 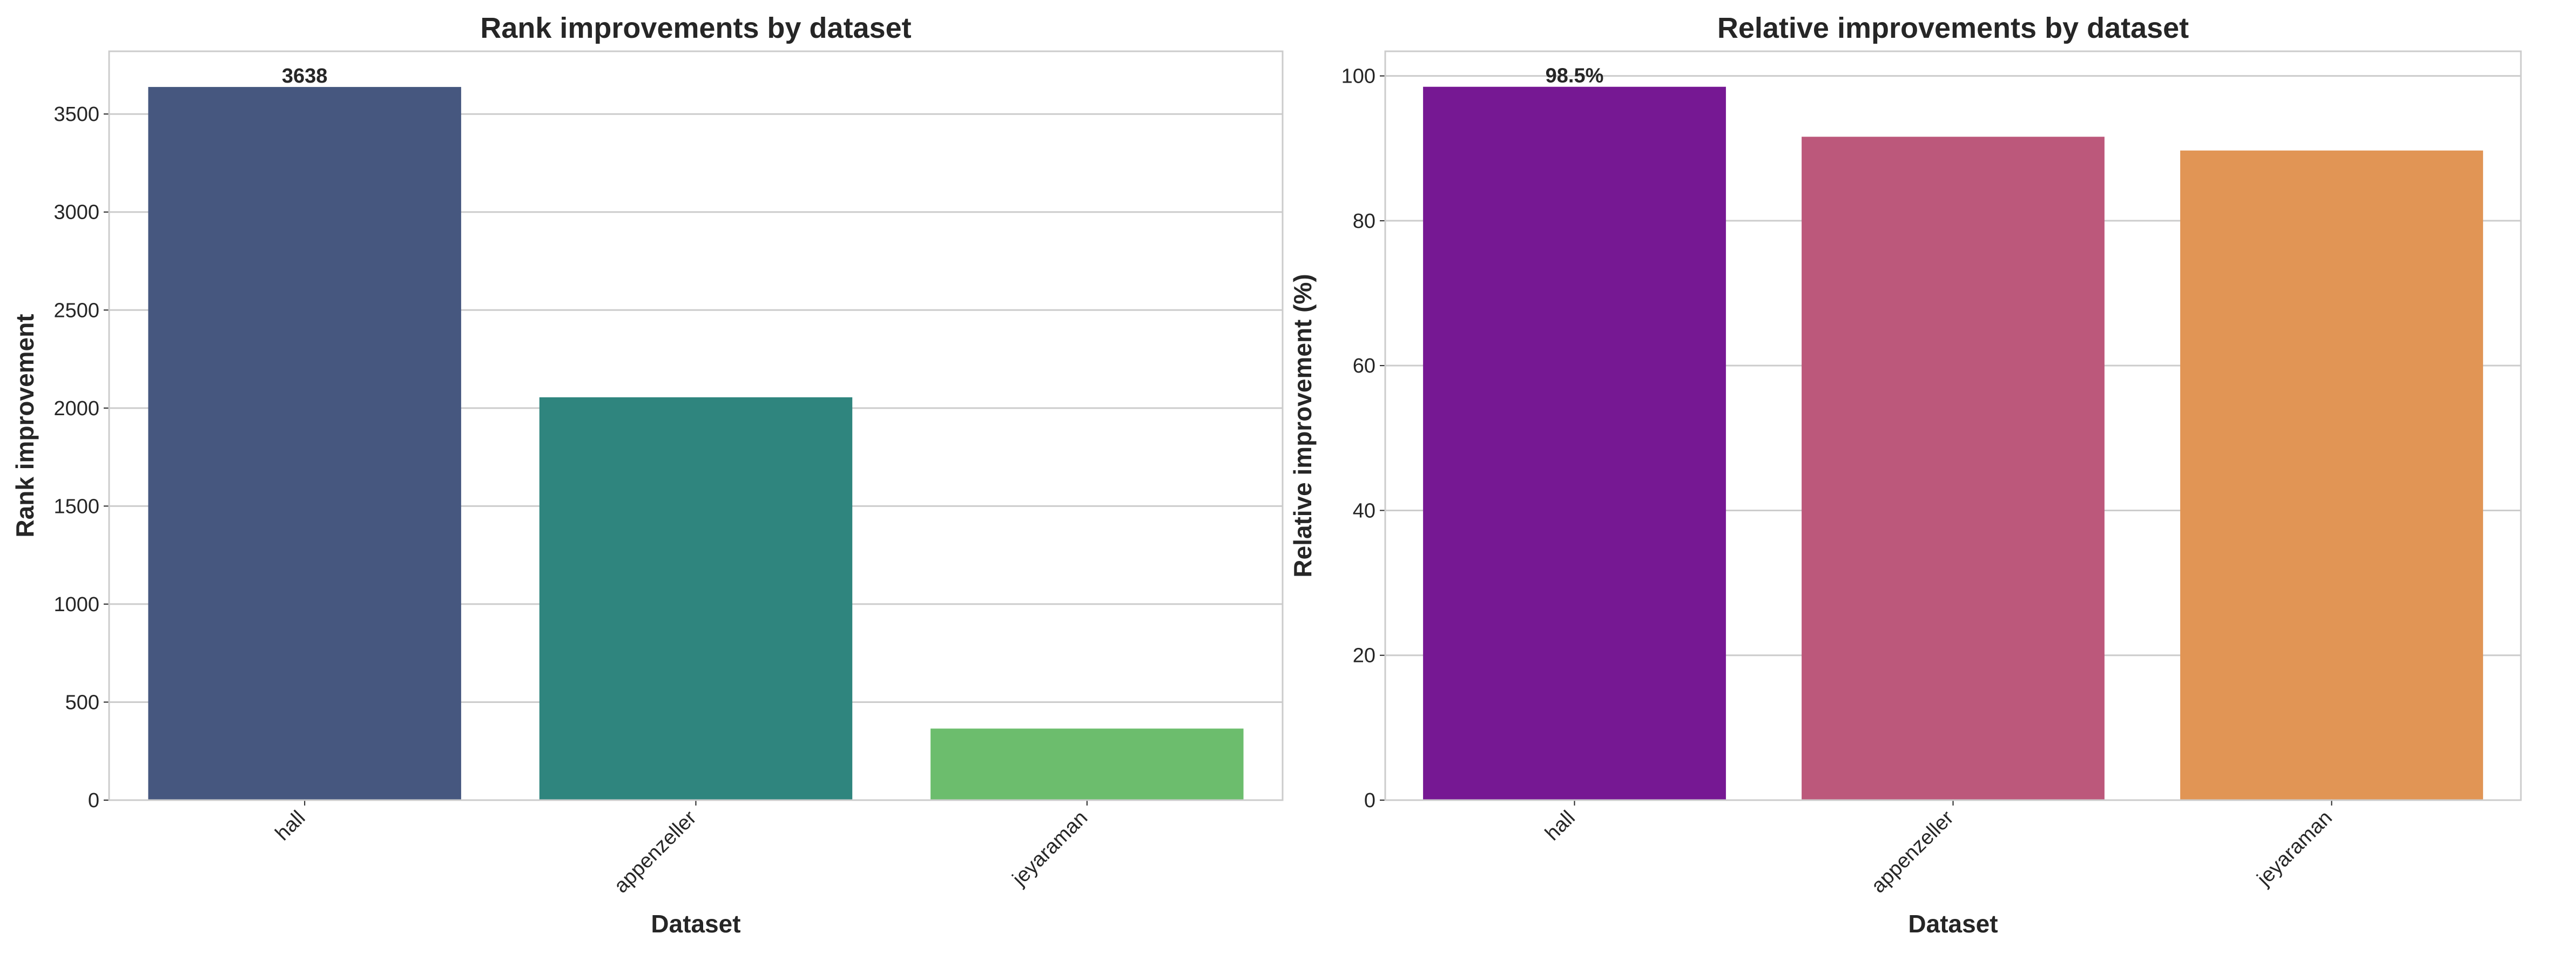 What do you see at coordinates (695, 28) in the screenshot?
I see `chart-title: Rank improvements by dataset` at bounding box center [695, 28].